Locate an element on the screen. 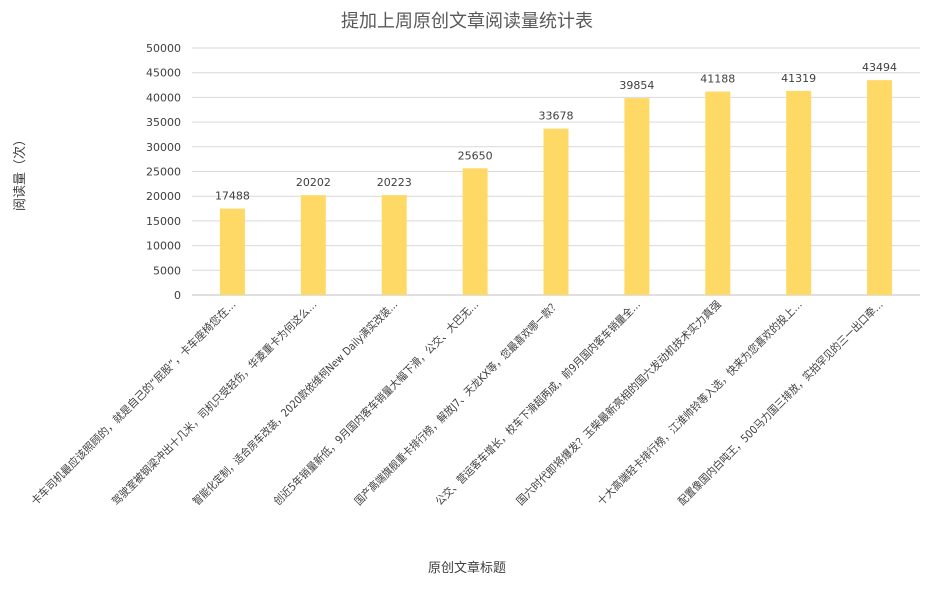 The height and width of the screenshot is (593, 931). data-label: 17488 is located at coordinates (232, 196).